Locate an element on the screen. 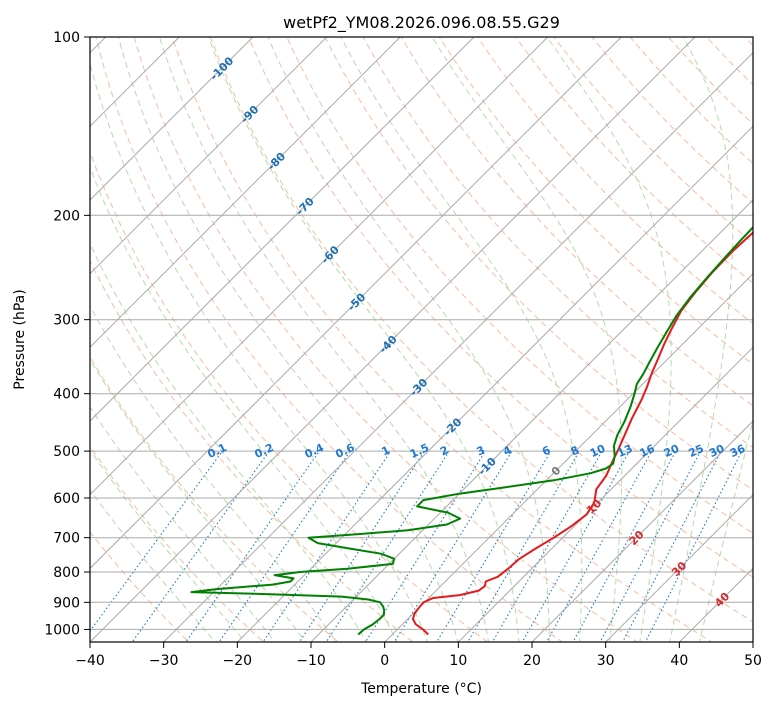 The height and width of the screenshot is (708, 775). y-axis-ticks: 100 200 300 400 500 600 700 800 900 1000 is located at coordinates (67, 334).